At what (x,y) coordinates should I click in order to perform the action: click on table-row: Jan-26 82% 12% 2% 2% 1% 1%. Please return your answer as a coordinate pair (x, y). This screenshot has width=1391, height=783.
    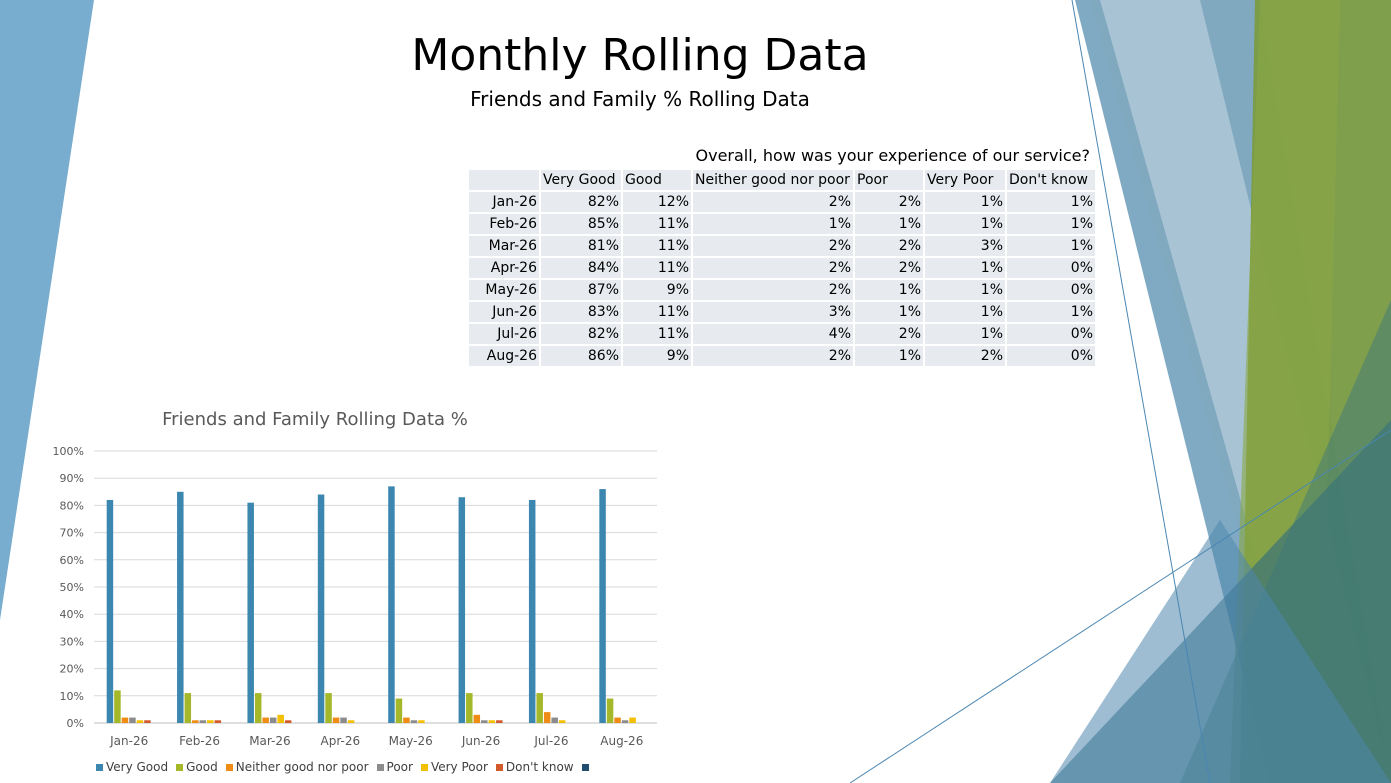
    Looking at the image, I should click on (782, 203).